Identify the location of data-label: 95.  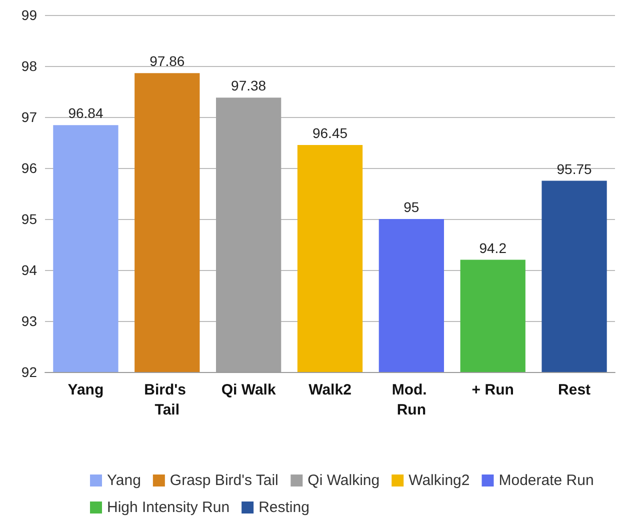
(412, 207).